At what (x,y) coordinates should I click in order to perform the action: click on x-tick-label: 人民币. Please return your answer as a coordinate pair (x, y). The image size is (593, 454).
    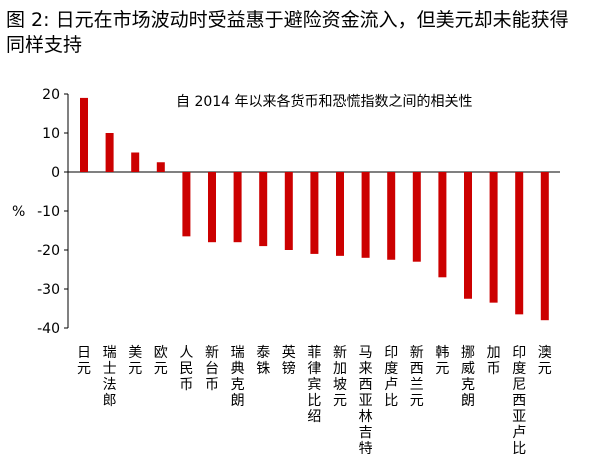
    Looking at the image, I should click on (186, 369).